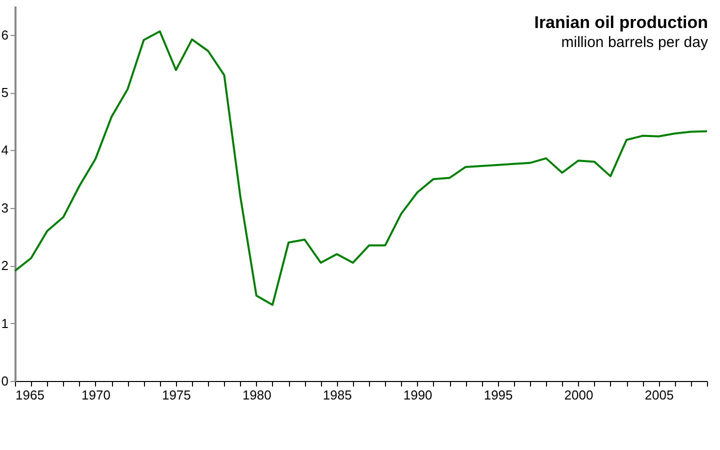 The height and width of the screenshot is (450, 720). I want to click on x-tick-label: 1965, so click(30, 395).